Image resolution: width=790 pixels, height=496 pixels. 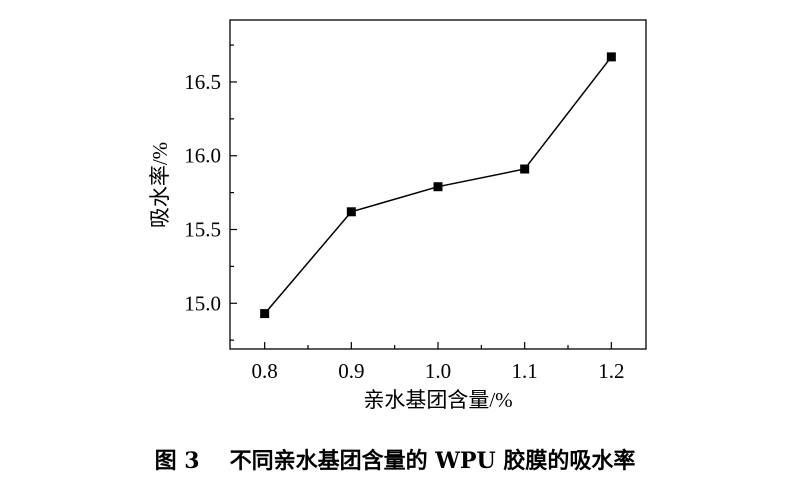 What do you see at coordinates (265, 371) in the screenshot?
I see `x-tick-label: 0.8` at bounding box center [265, 371].